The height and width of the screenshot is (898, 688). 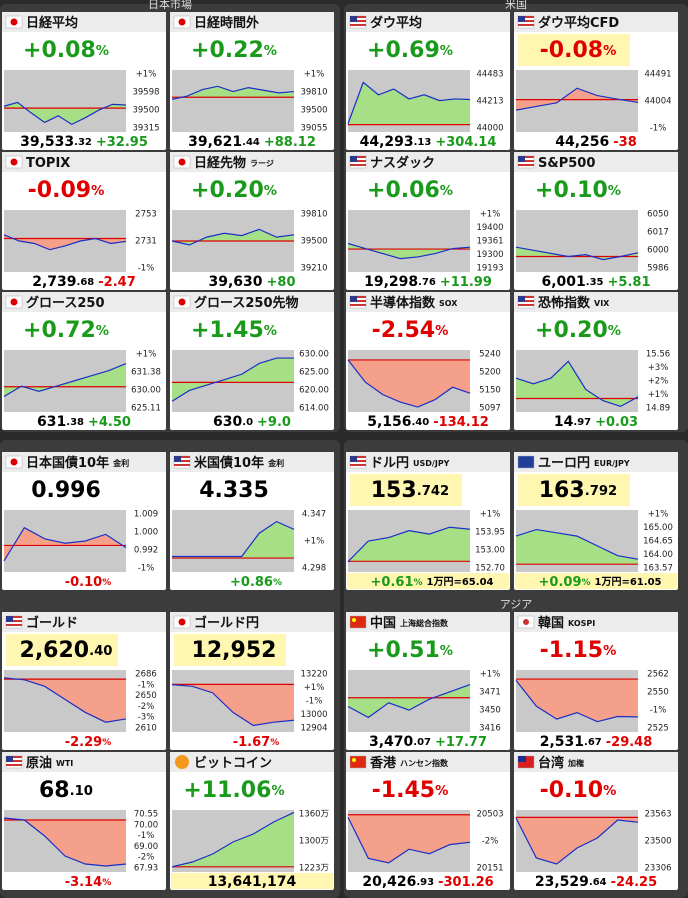 I want to click on change: +32.95, so click(x=122, y=142).